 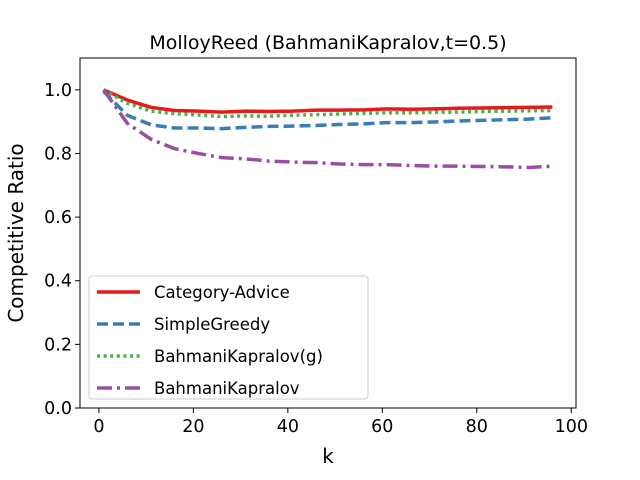 I want to click on x-axis-label: k, so click(x=328, y=456).